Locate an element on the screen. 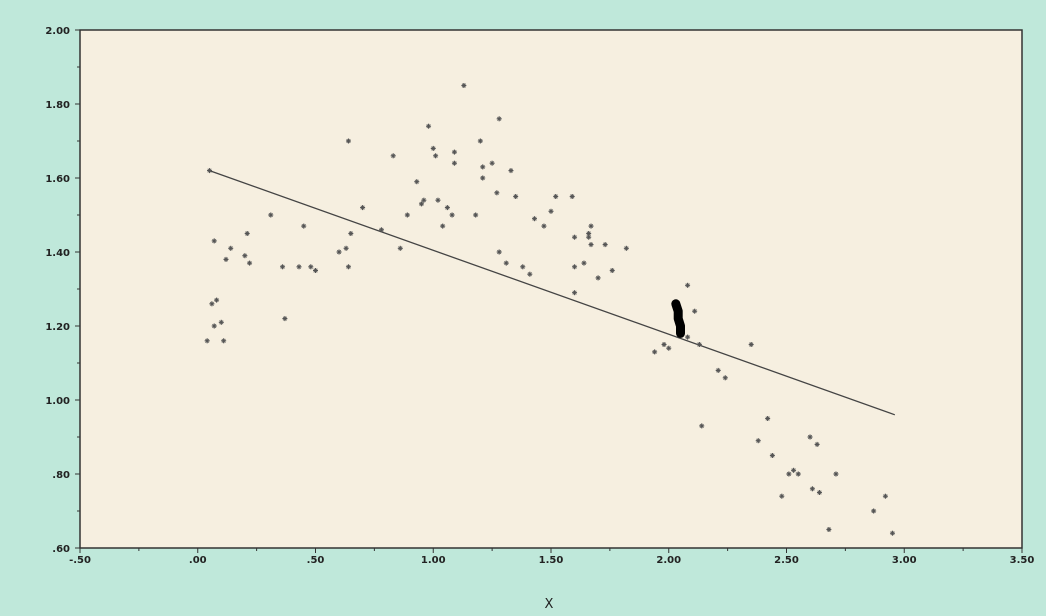 The width and height of the screenshot is (1046, 616). y-tick-label: 1.20 is located at coordinates (57, 327).